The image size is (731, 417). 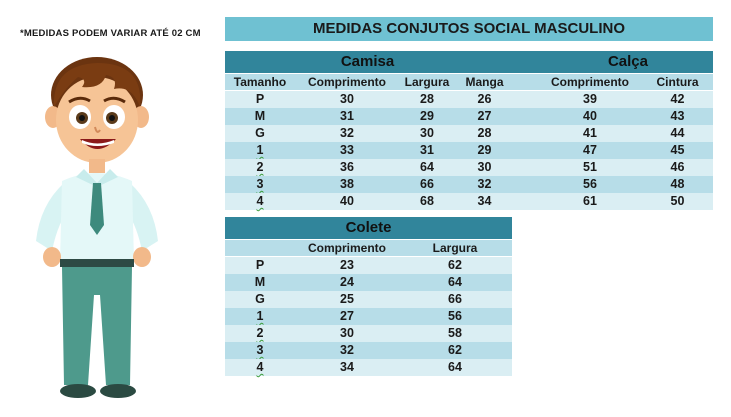 What do you see at coordinates (347, 367) in the screenshot?
I see `colete-comprimento-cell: 34` at bounding box center [347, 367].